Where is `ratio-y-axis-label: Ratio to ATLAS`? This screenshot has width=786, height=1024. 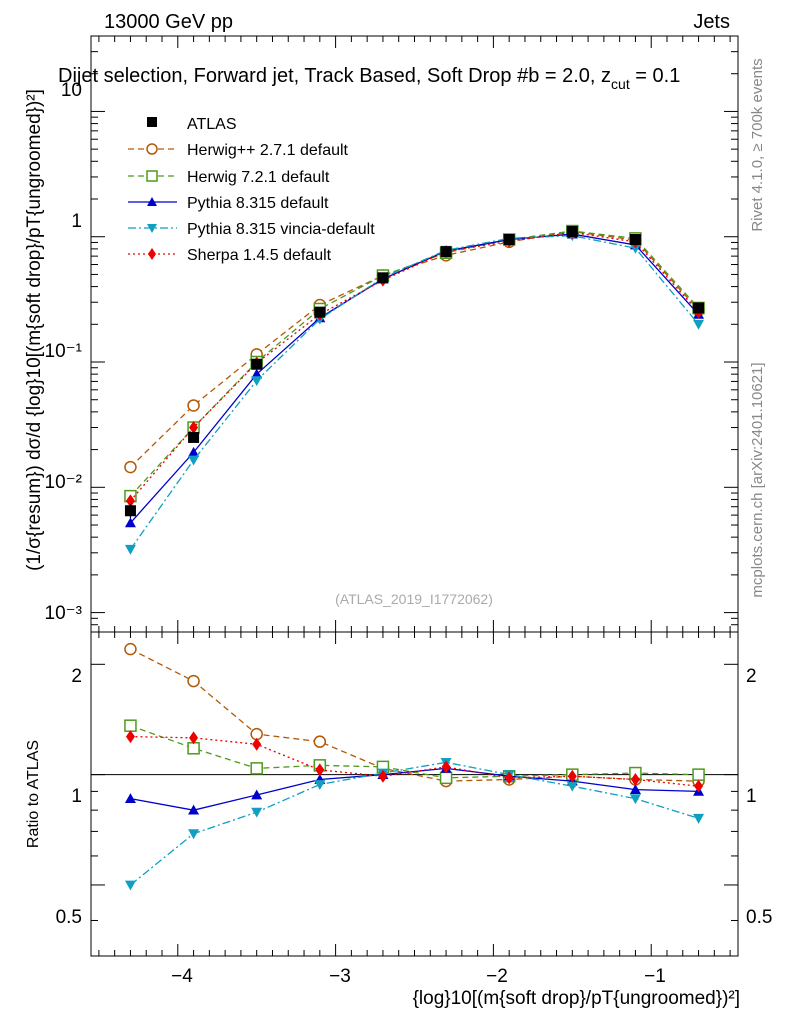 ratio-y-axis-label: Ratio to ATLAS is located at coordinates (33, 794).